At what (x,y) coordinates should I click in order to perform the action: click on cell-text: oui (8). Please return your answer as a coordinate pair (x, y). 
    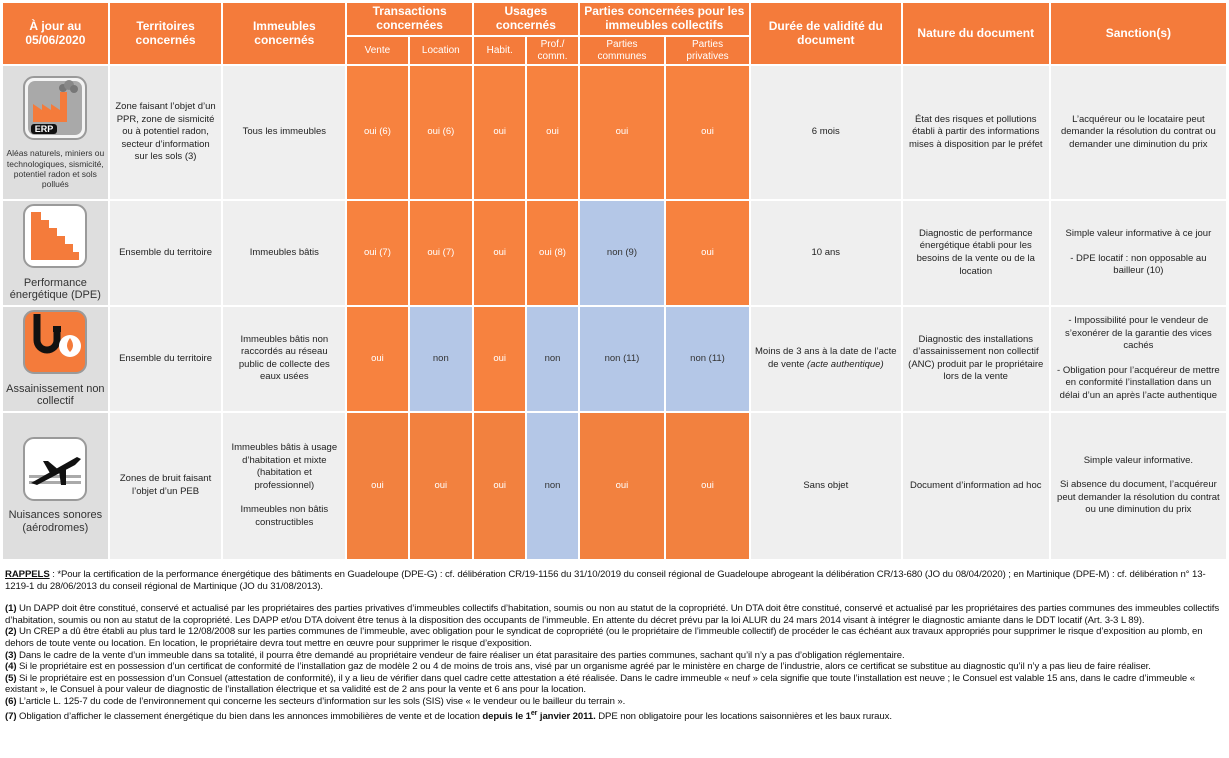
    Looking at the image, I should click on (552, 252).